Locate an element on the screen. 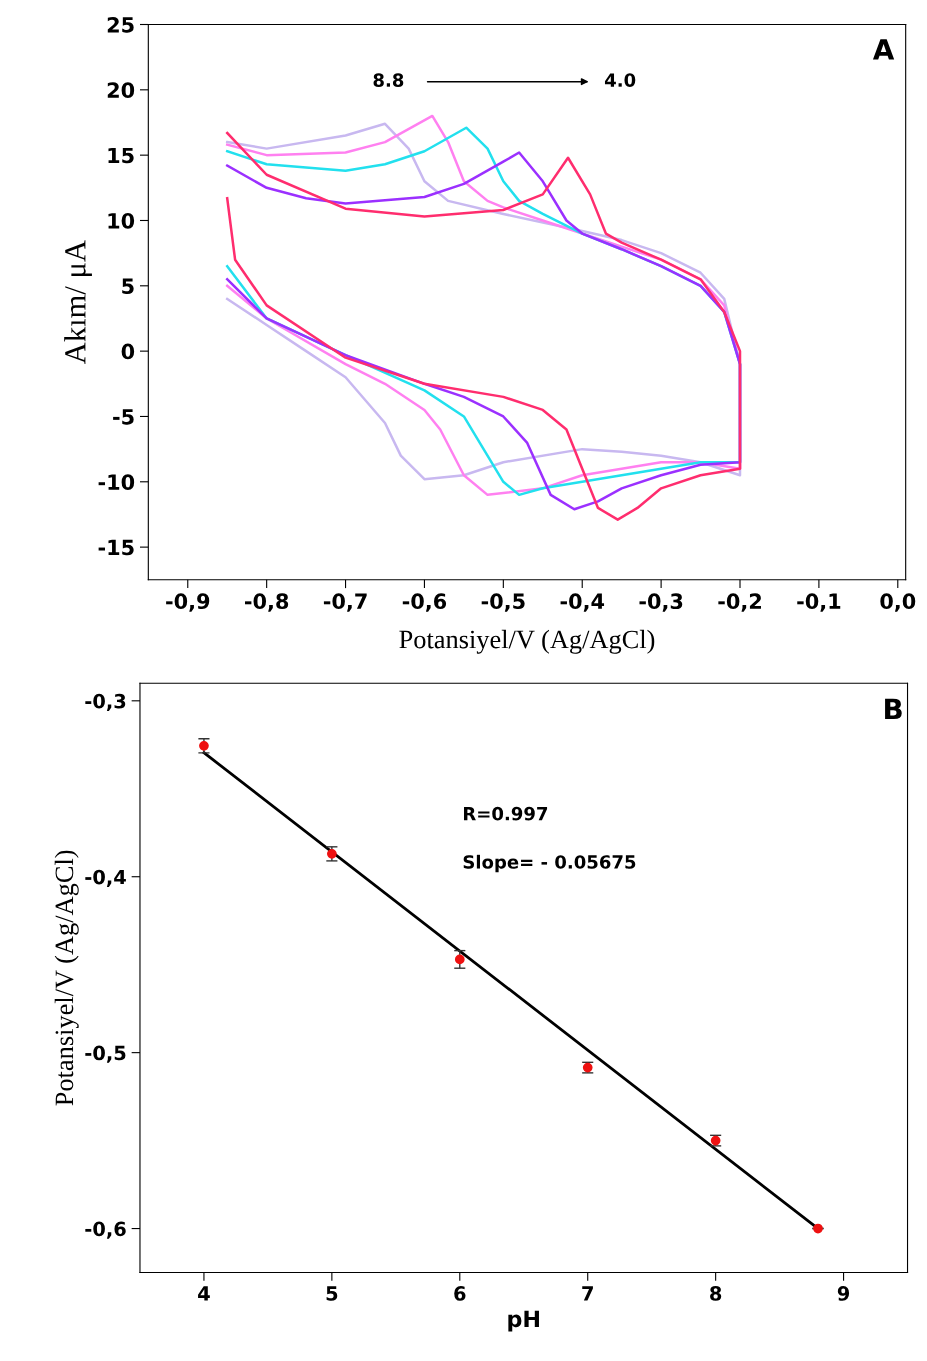  x-axis-title: Potansiyel/V (Ag/AgCl) is located at coordinates (527, 641).